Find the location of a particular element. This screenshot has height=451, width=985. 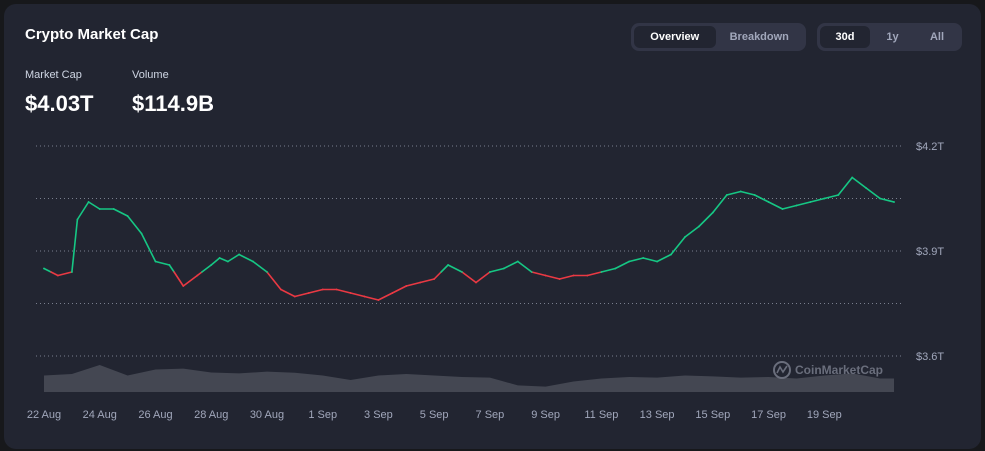

volume-area is located at coordinates (469, 378).